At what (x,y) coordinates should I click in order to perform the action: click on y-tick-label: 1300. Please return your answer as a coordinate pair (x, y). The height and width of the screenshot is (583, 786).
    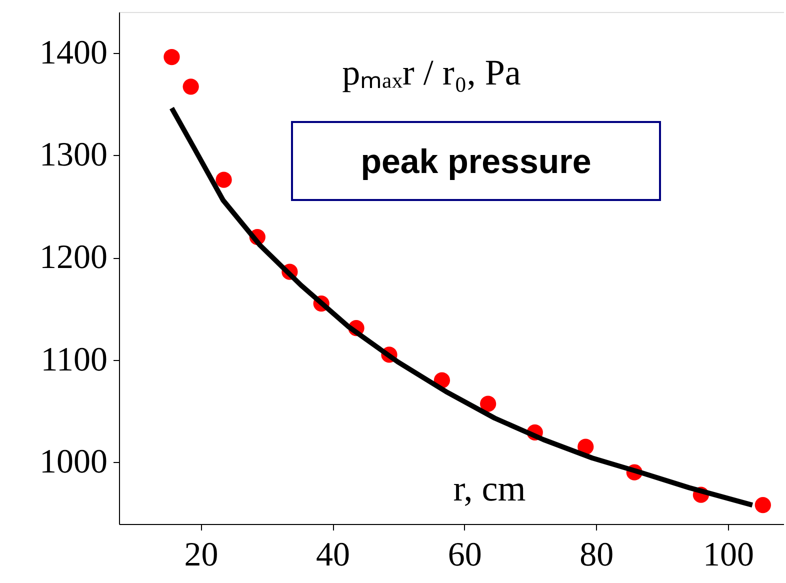
    Looking at the image, I should click on (74, 155).